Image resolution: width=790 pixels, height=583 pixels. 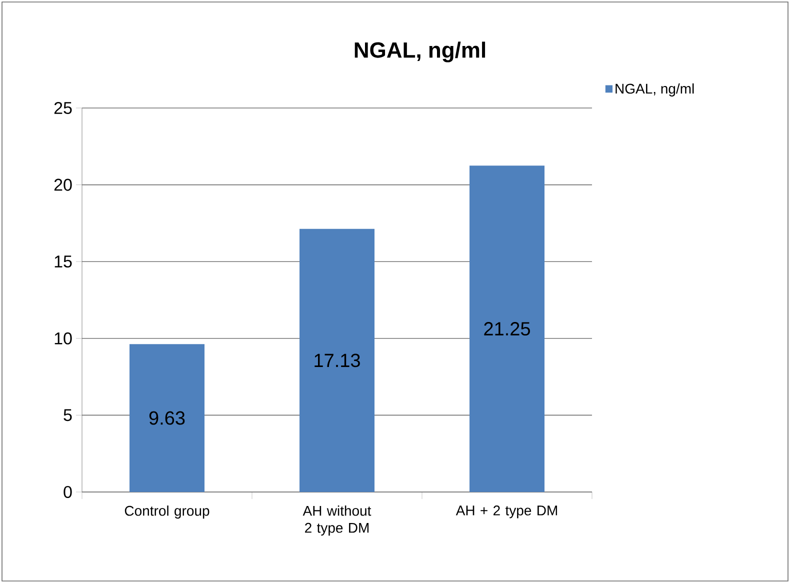 I want to click on chart-title: NGAL, ng/ml, so click(x=420, y=52).